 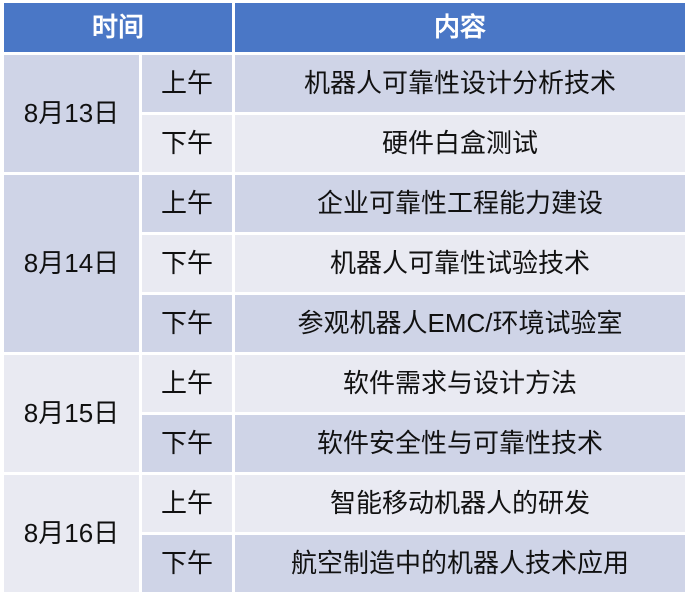 What do you see at coordinates (460, 83) in the screenshot?
I see `content-cell: 机器人可靠性设计分析技术` at bounding box center [460, 83].